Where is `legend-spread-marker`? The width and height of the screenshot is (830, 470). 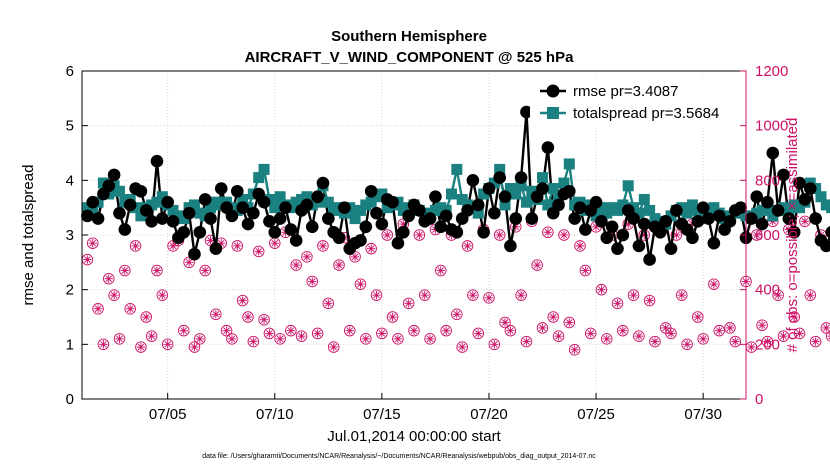 legend-spread-marker is located at coordinates (553, 113).